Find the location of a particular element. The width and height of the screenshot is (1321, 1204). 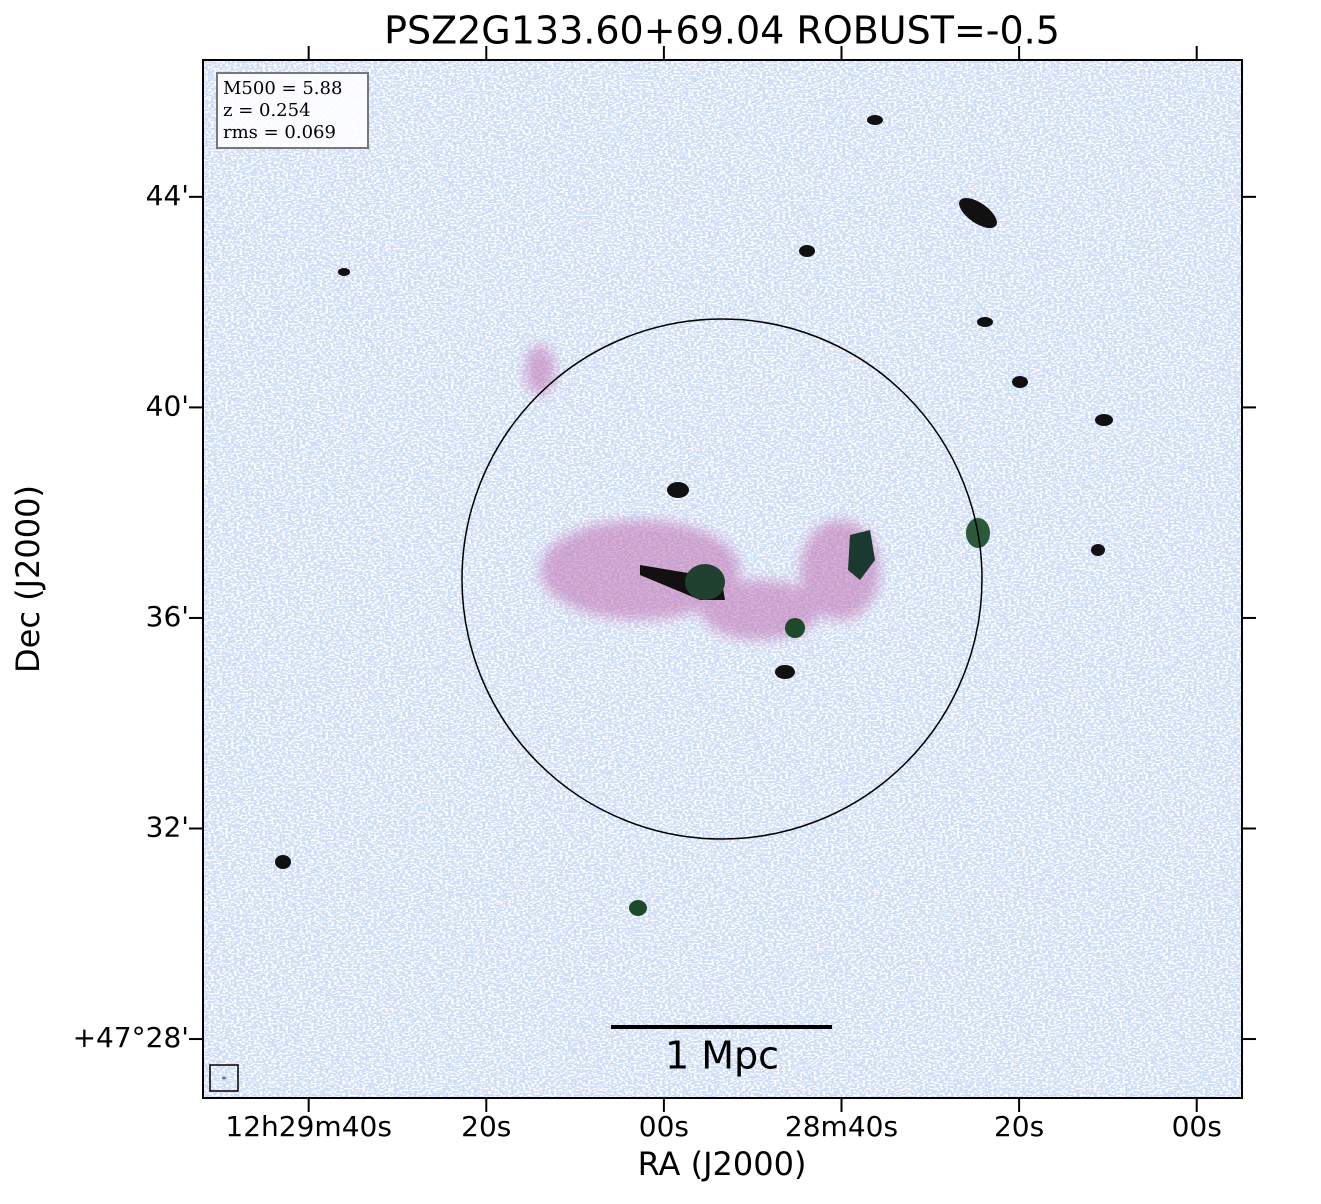

y-tick-label: 44' is located at coordinates (167, 195).